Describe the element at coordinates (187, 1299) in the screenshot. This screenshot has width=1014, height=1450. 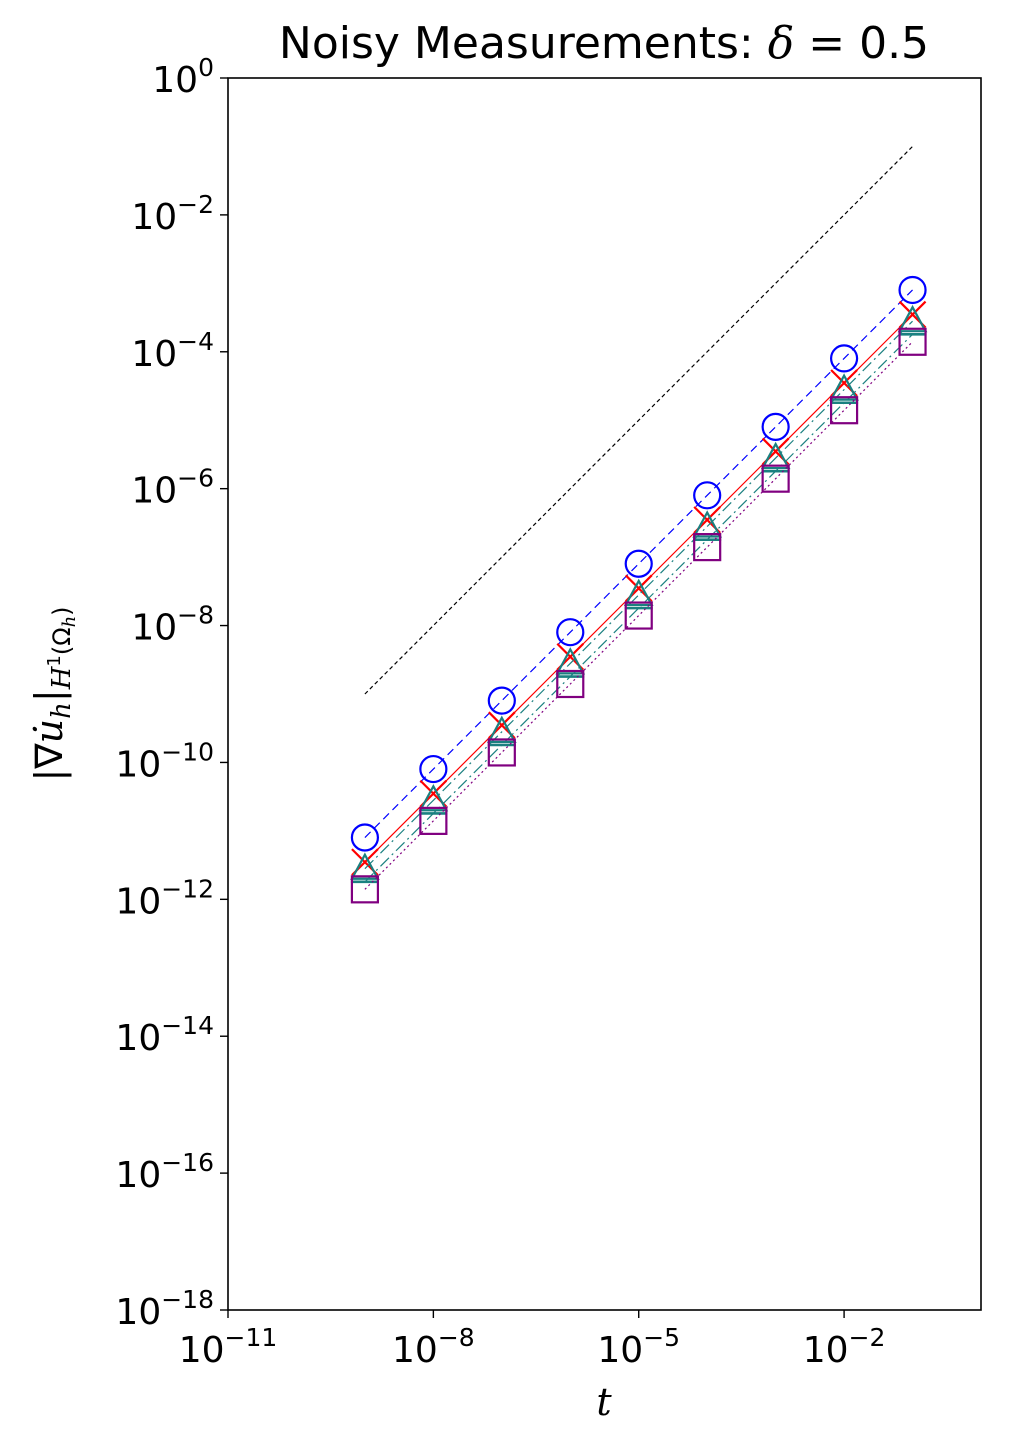
I see `y-tick-exponent: −18` at that location.